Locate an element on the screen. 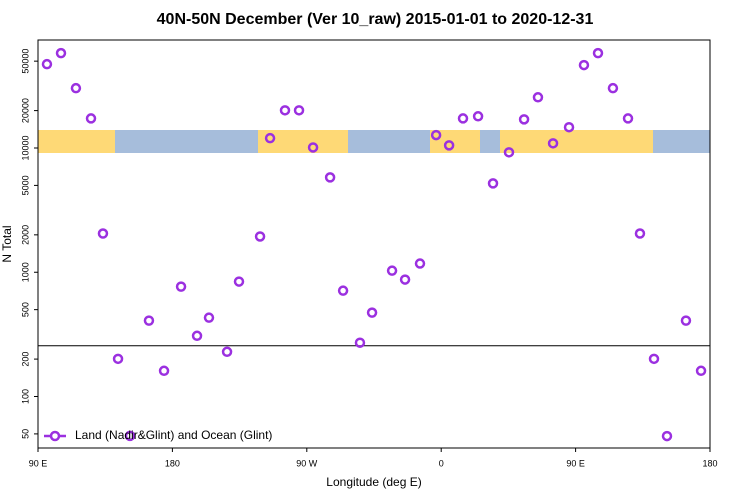 This screenshot has height=500, width=750. y-axis-label: N Total is located at coordinates (7, 243).